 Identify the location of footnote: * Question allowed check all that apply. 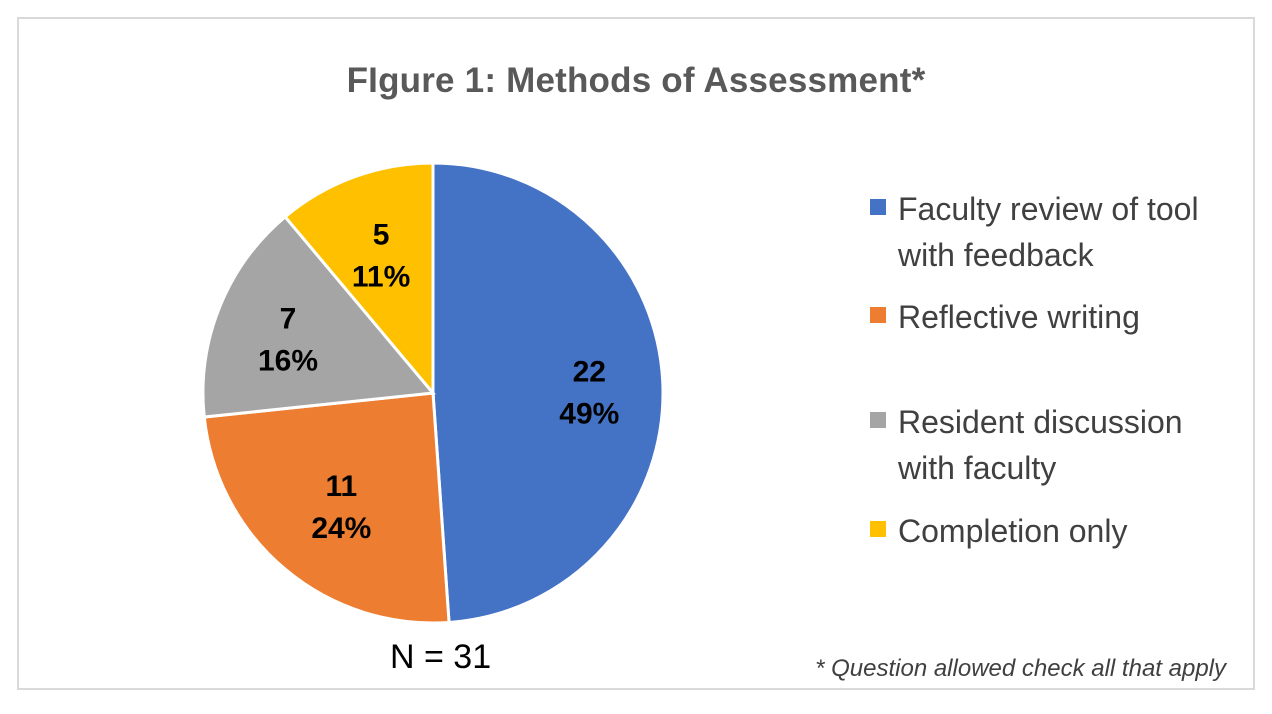
(1020, 668).